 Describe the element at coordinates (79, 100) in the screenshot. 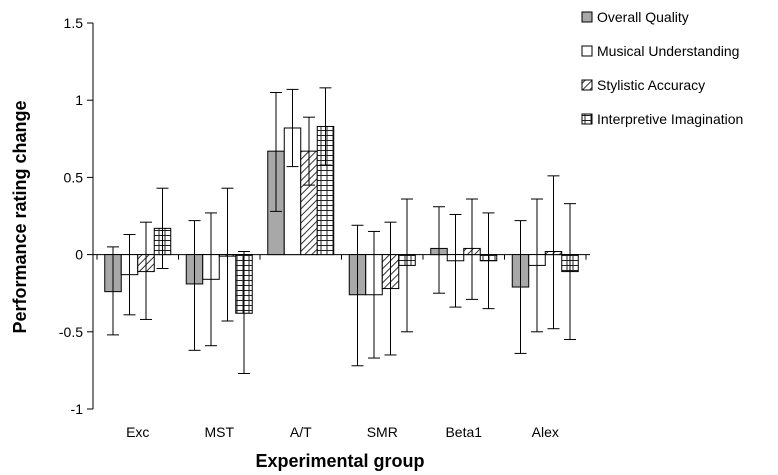

I see `y-tick-label: 1` at that location.